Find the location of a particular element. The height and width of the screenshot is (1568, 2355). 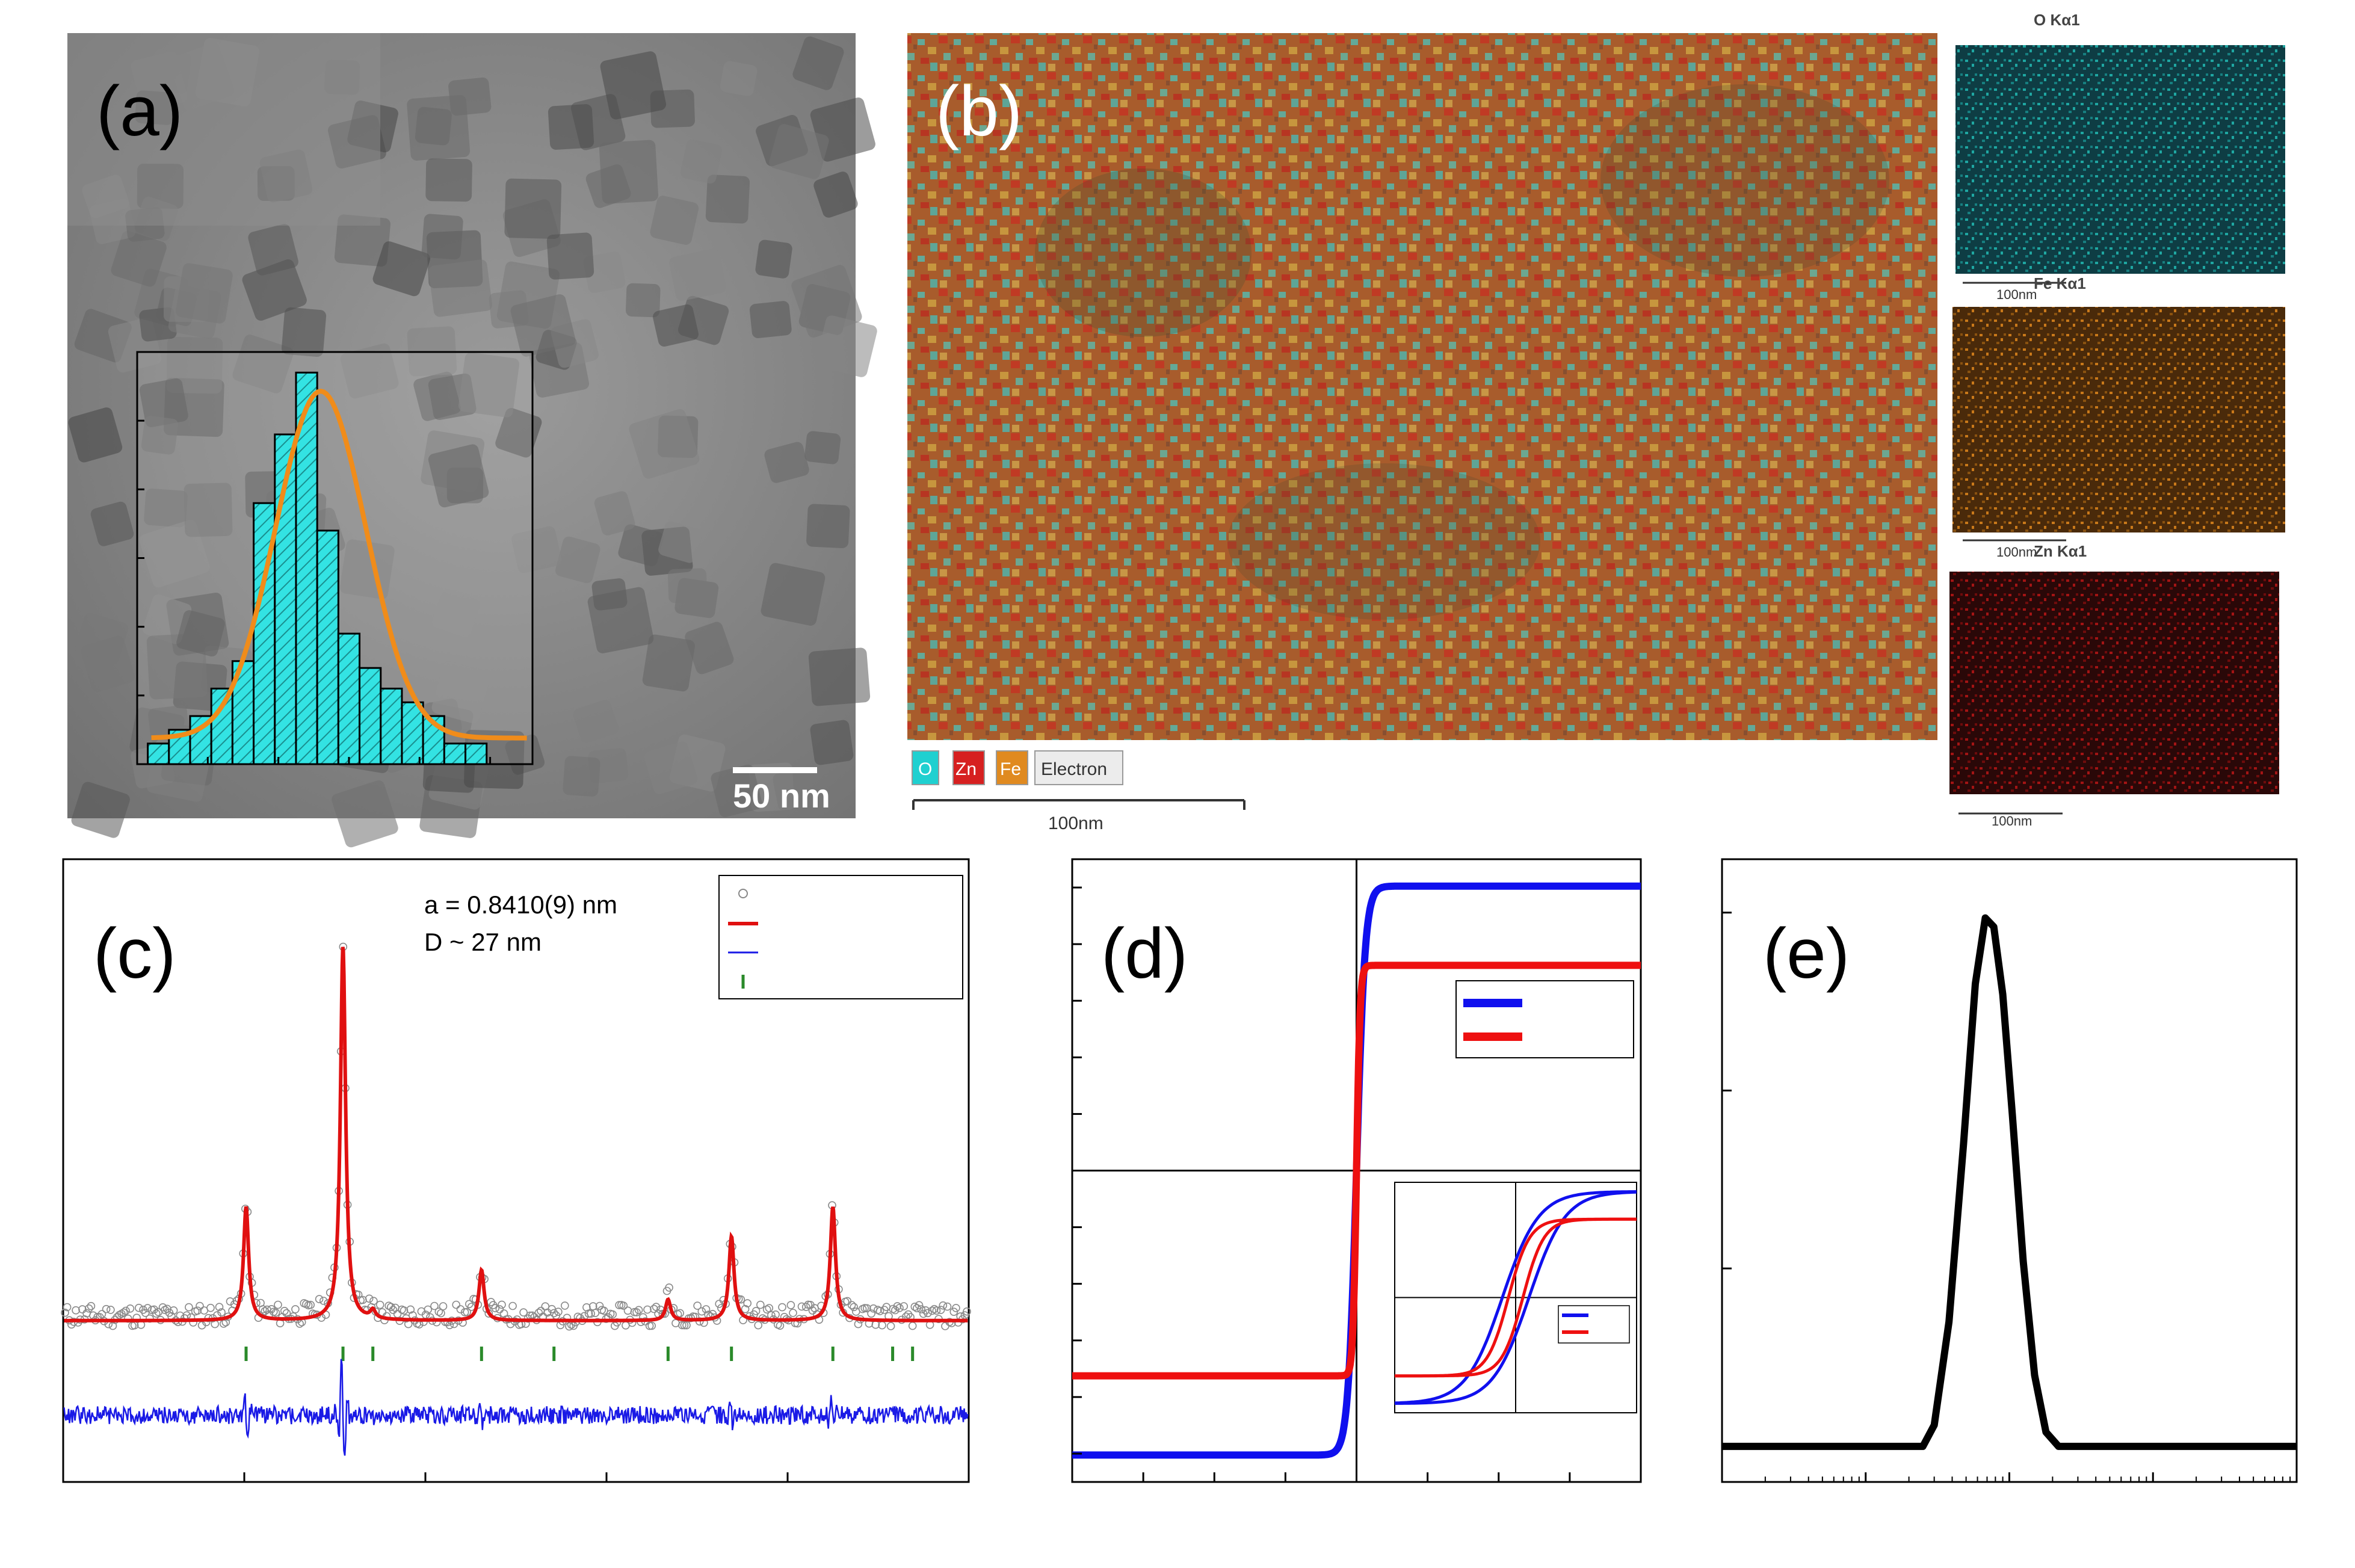

legend-fe: Fe is located at coordinates (1011, 769).